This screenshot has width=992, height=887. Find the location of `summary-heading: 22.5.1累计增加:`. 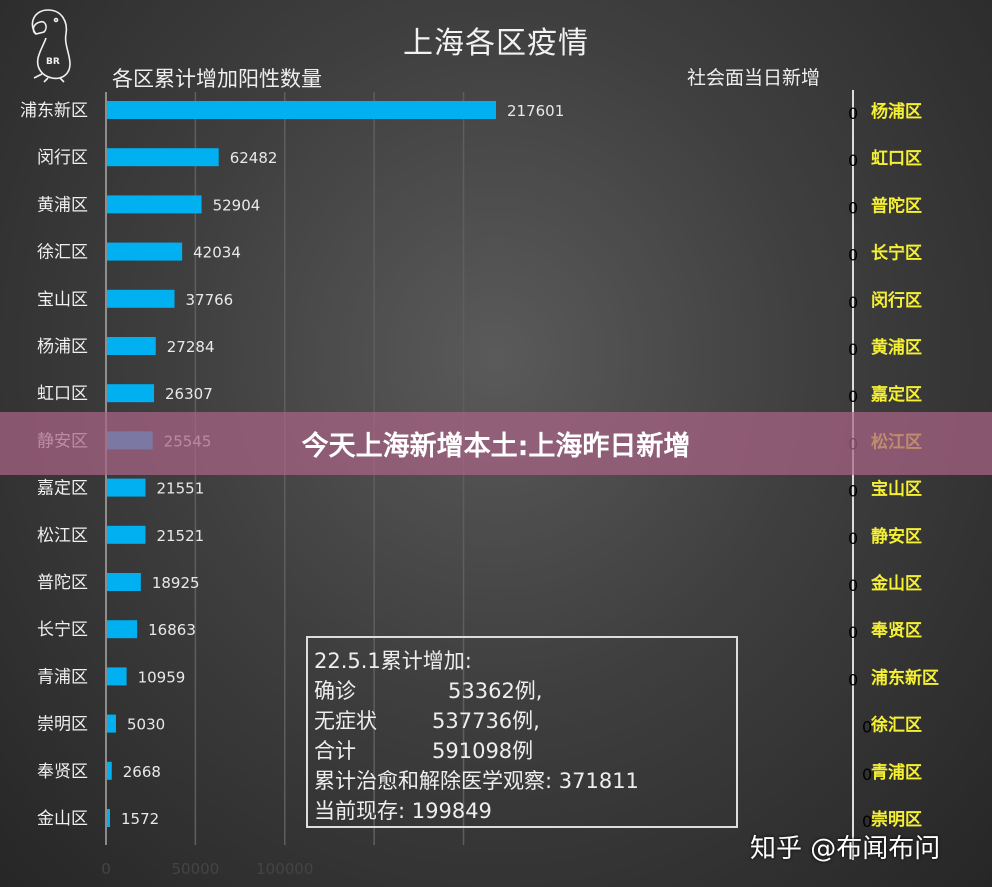

summary-heading: 22.5.1累计增加: is located at coordinates (393, 661).